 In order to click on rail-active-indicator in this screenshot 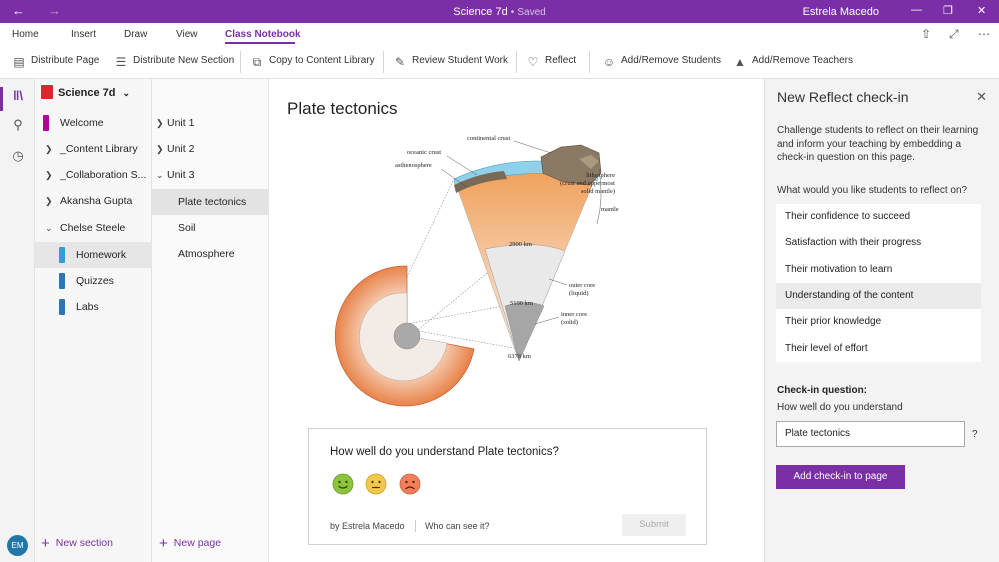, I will do `click(1, 99)`.